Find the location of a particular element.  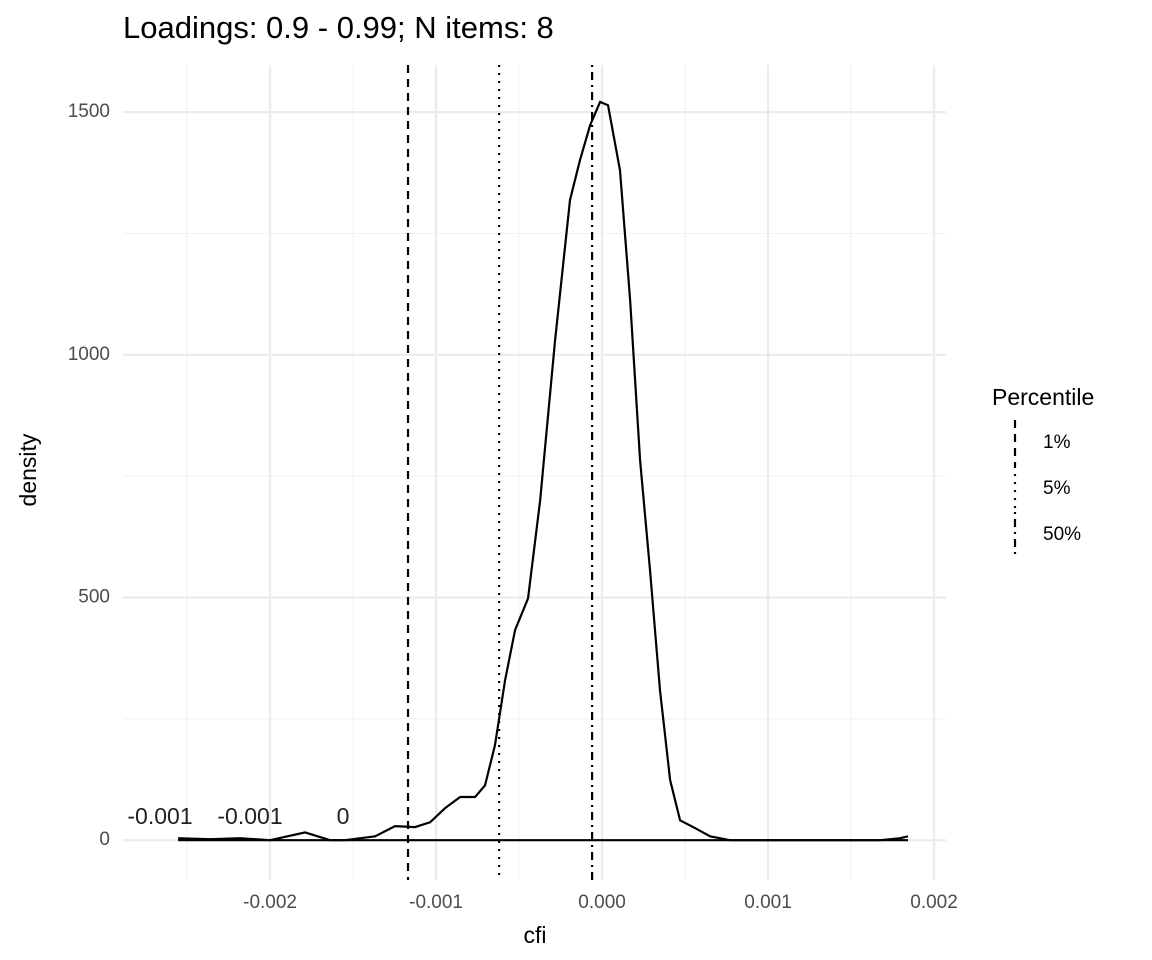

y-tick-label: 500 is located at coordinates (94, 597).